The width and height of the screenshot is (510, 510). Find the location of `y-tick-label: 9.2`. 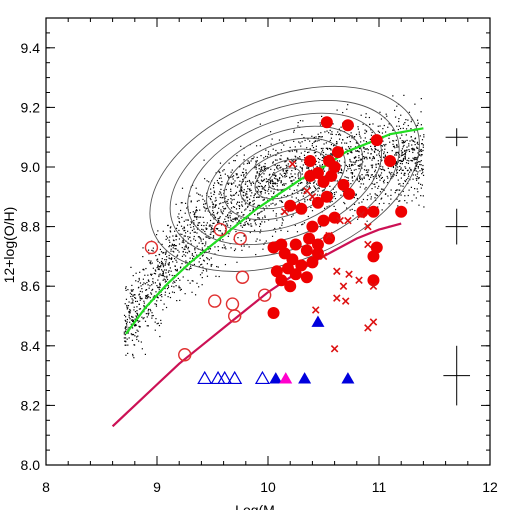

y-tick-label: 9.2 is located at coordinates (31, 107).